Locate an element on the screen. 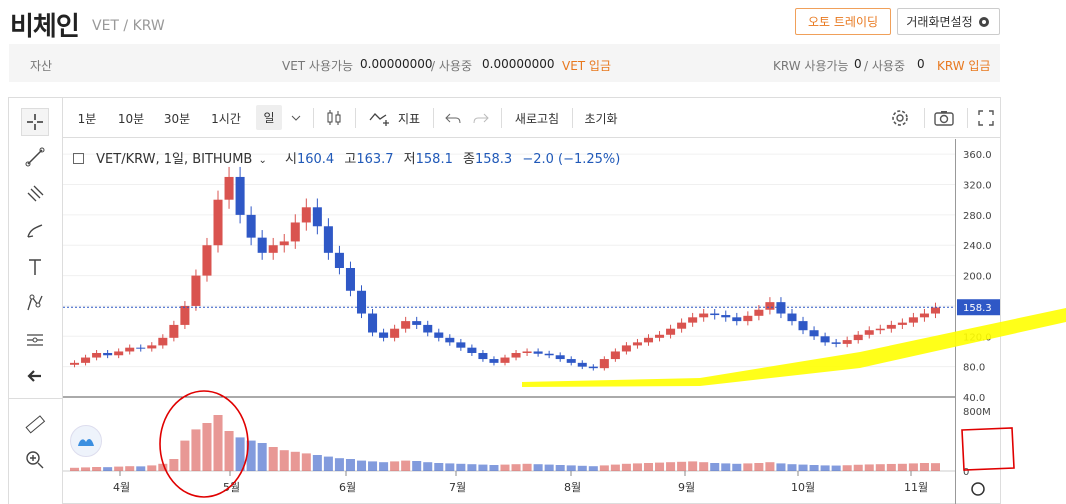  interval-1h: 1시간 is located at coordinates (226, 118).